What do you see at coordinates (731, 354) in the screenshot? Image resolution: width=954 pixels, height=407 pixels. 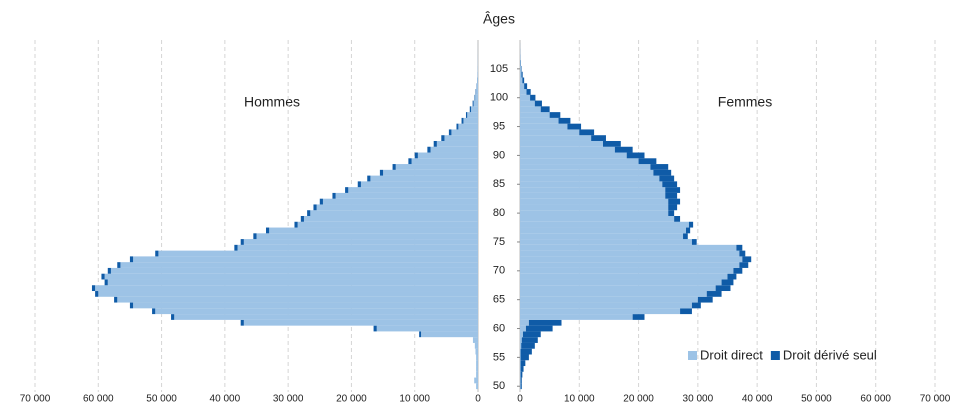 I see `legend-label: Droit direct` at bounding box center [731, 354].